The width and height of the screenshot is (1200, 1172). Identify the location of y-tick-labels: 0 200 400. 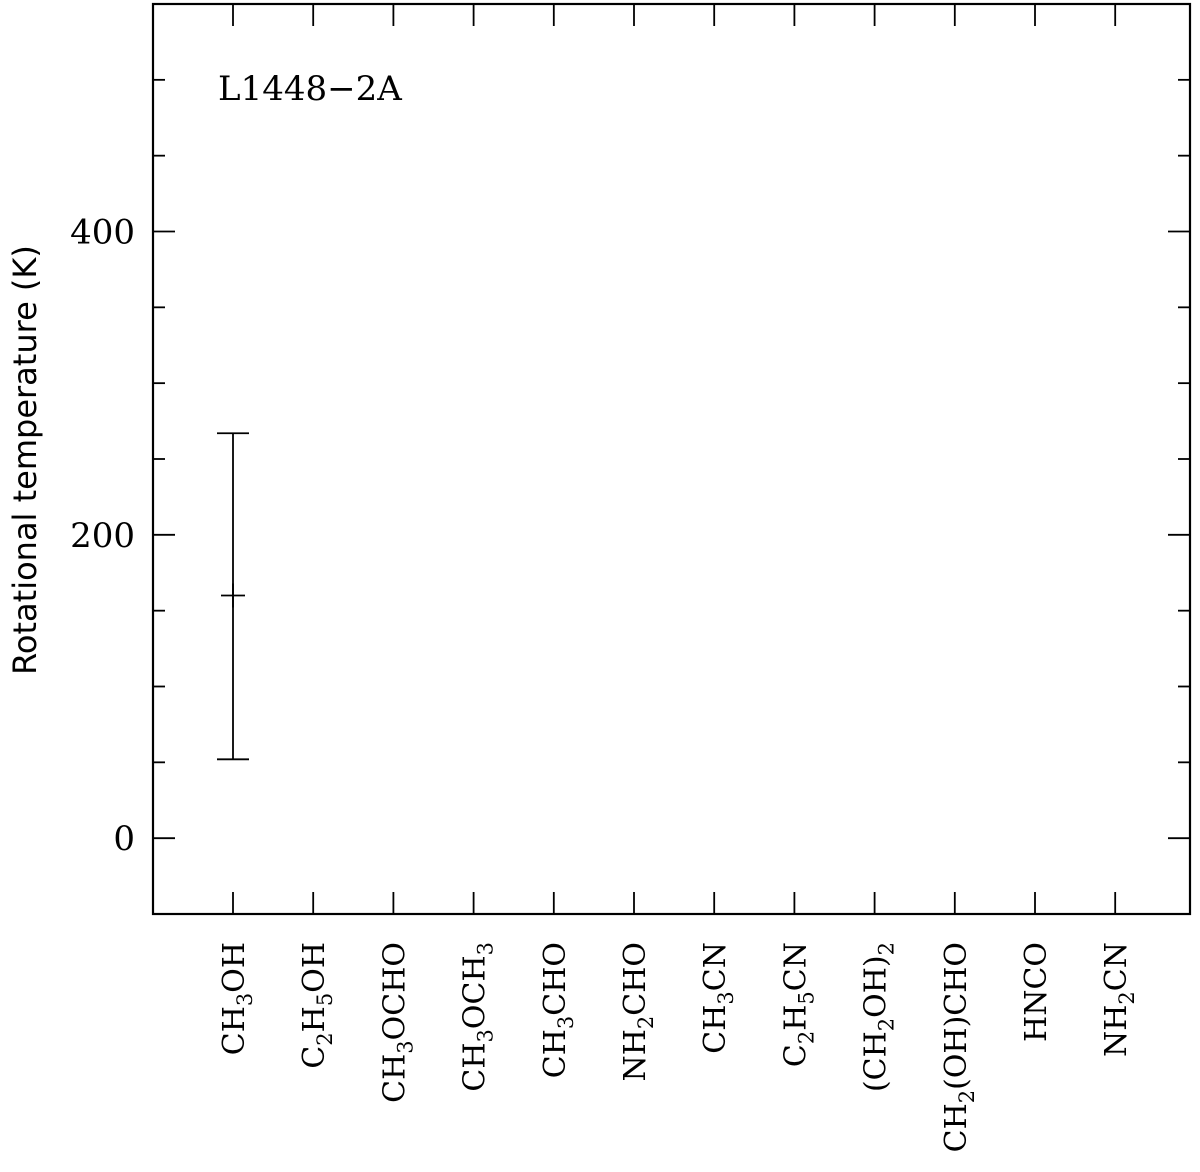
(102, 536).